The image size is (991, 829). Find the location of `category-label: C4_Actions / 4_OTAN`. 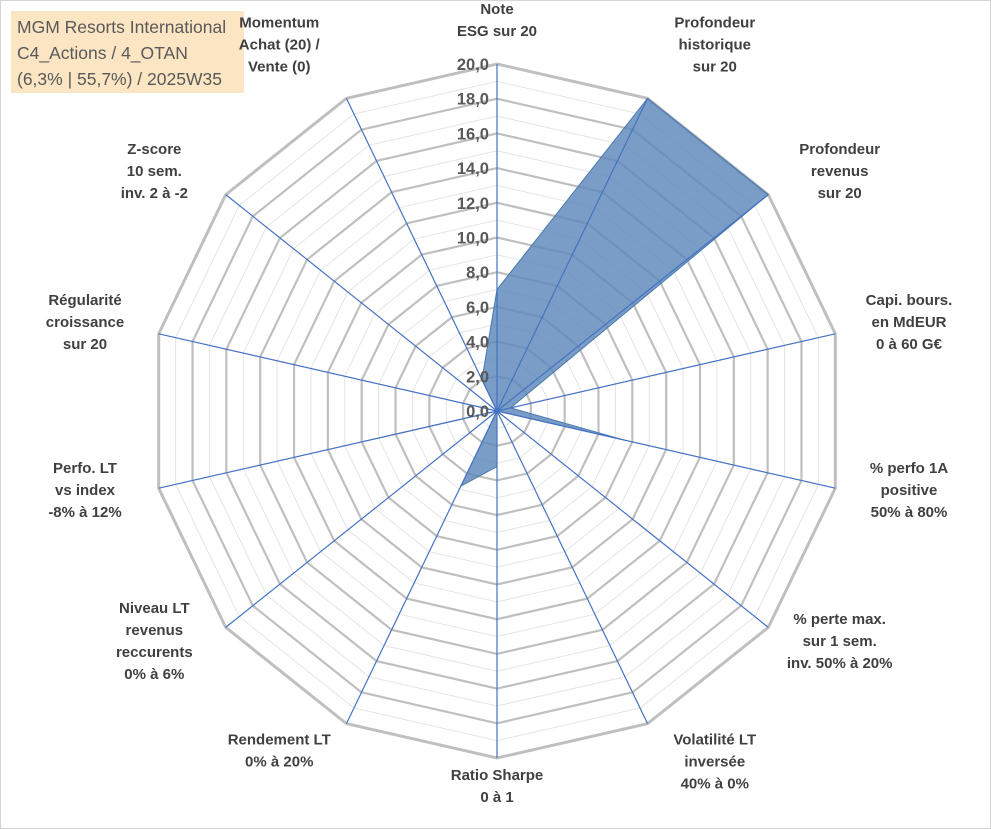

category-label: C4_Actions / 4_OTAN is located at coordinates (102, 53).